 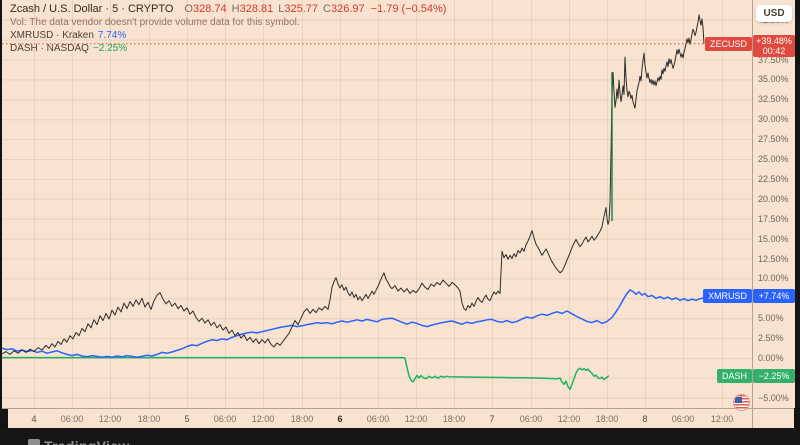 I want to click on series-badge-zecusd: ZECUSD, so click(x=728, y=43).